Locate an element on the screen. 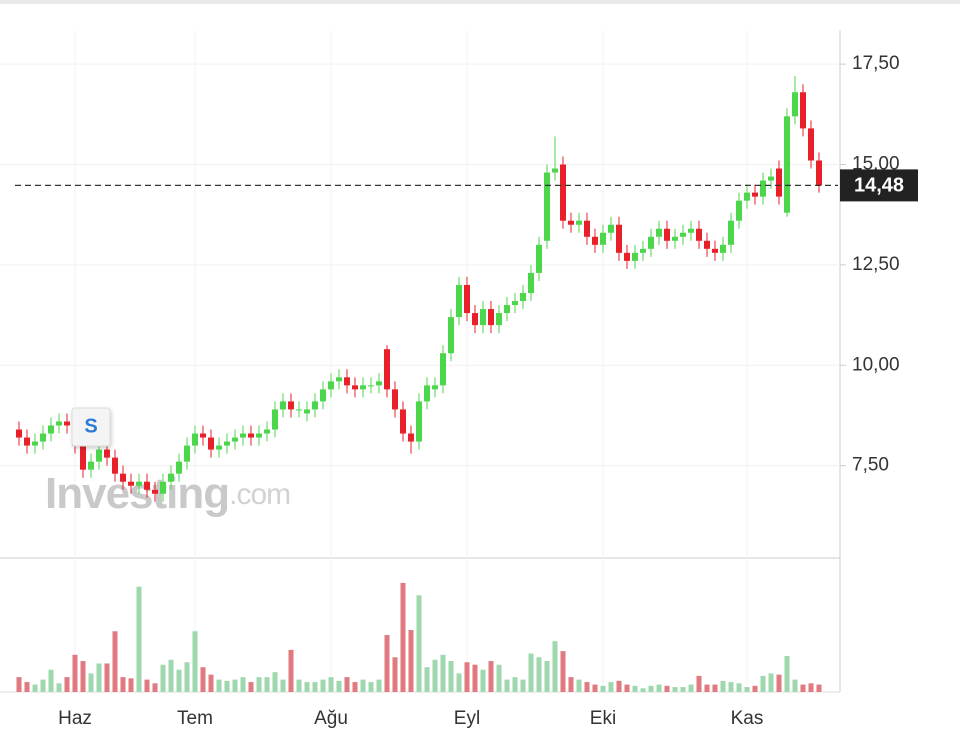 This screenshot has height=749, width=960. top-border is located at coordinates (480, 2).